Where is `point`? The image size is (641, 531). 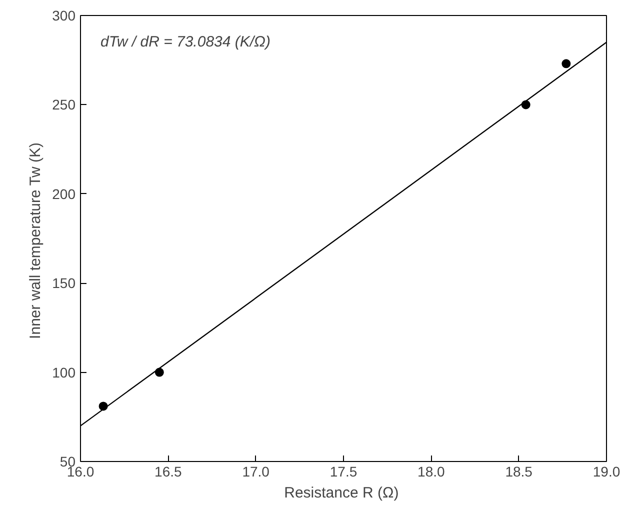
point is located at coordinates (566, 63).